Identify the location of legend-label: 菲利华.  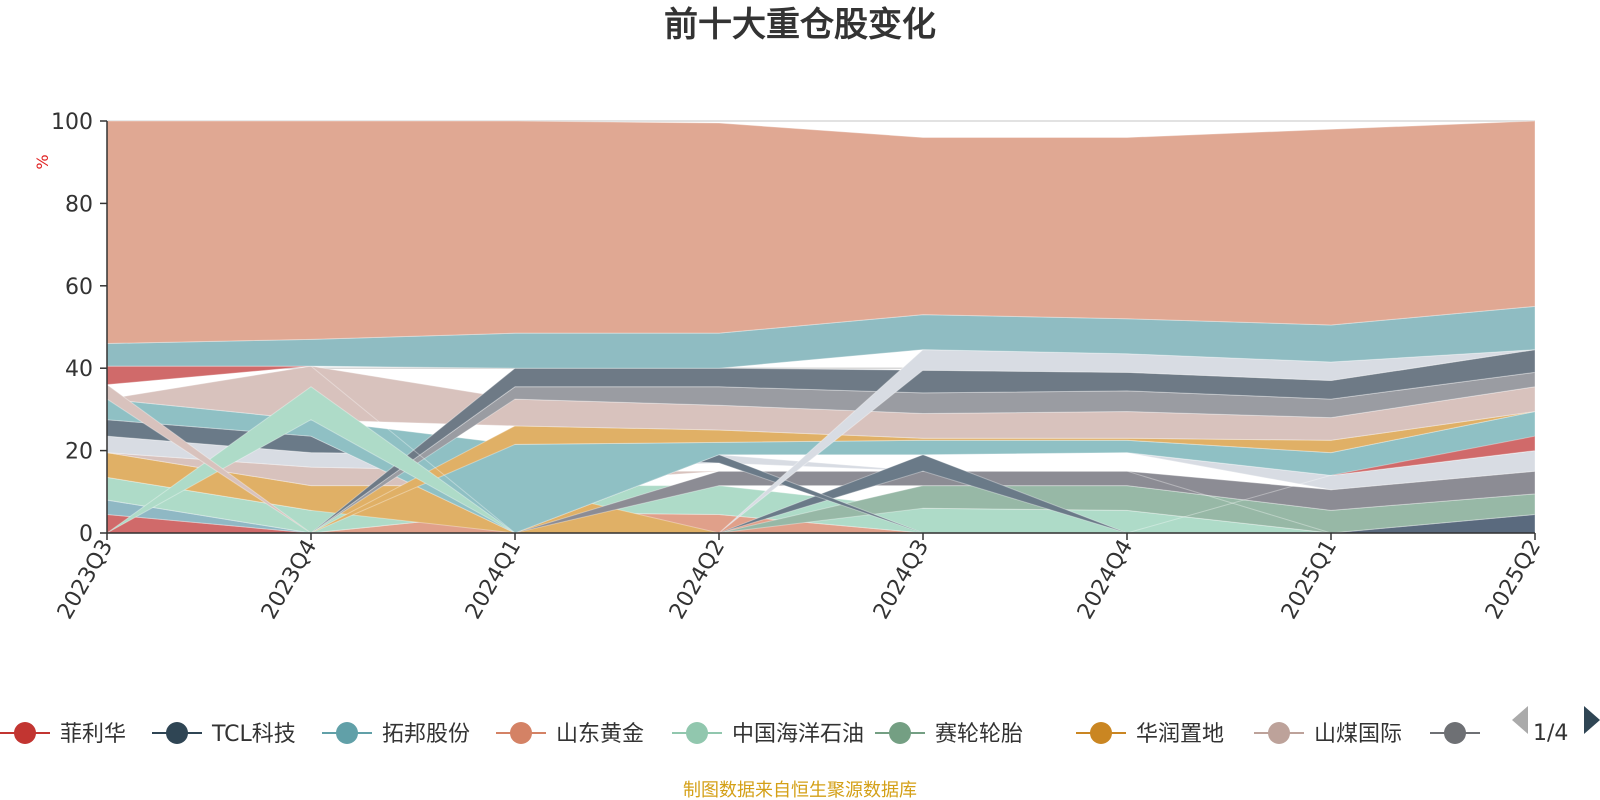
(93, 734).